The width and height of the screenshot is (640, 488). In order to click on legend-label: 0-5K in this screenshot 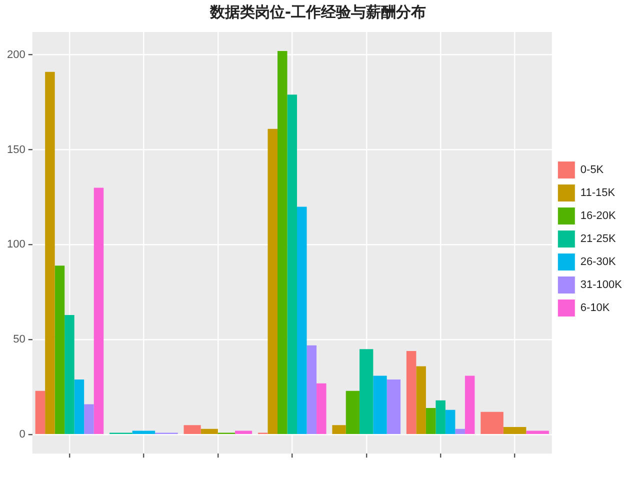, I will do `click(592, 170)`.